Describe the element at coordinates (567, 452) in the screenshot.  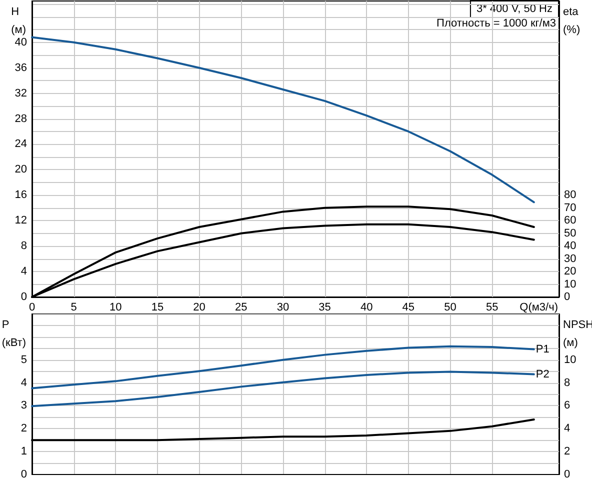
I see `y2-tick-label: 2` at that location.